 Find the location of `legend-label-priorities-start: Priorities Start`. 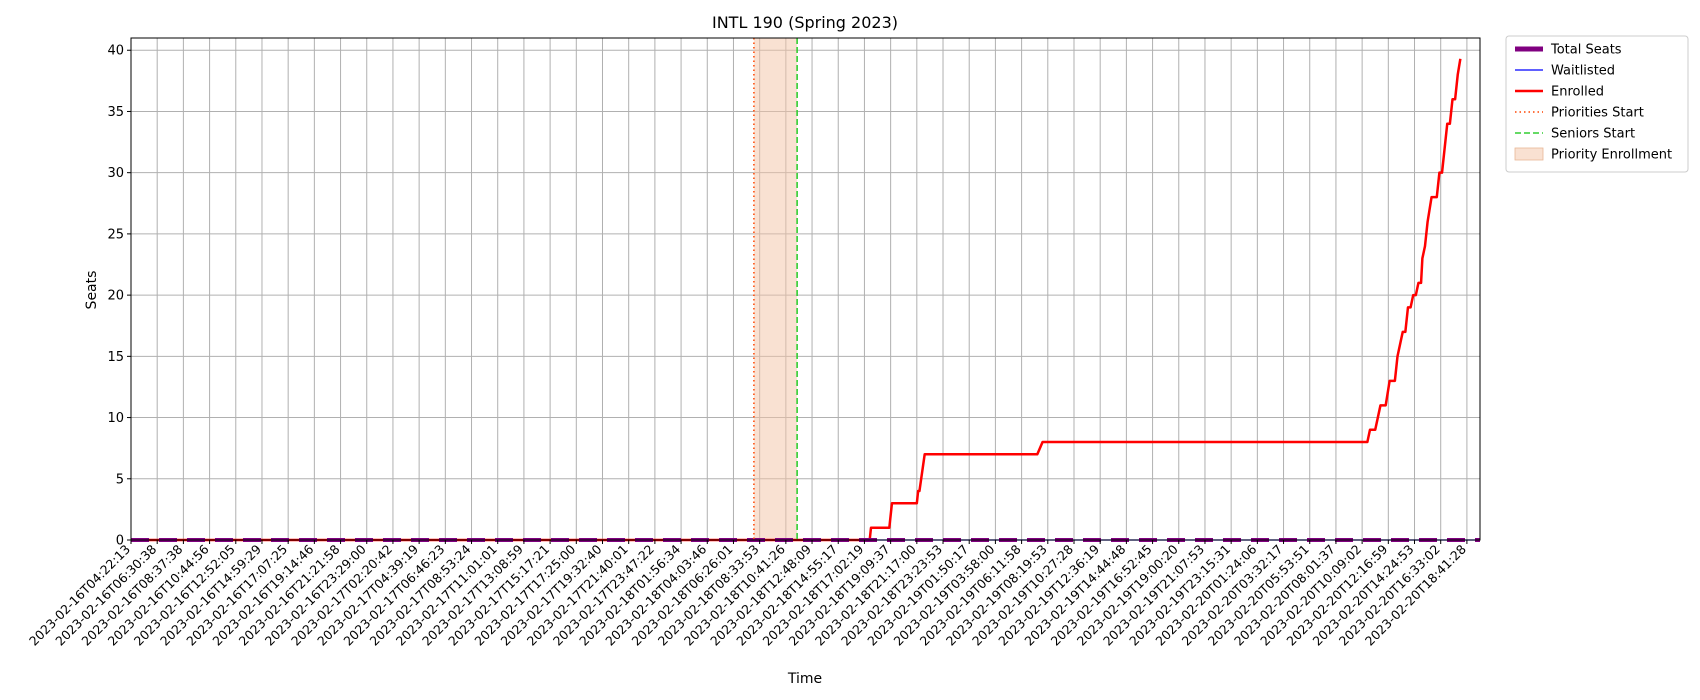

legend-label-priorities-start: Priorities Start is located at coordinates (1597, 113).